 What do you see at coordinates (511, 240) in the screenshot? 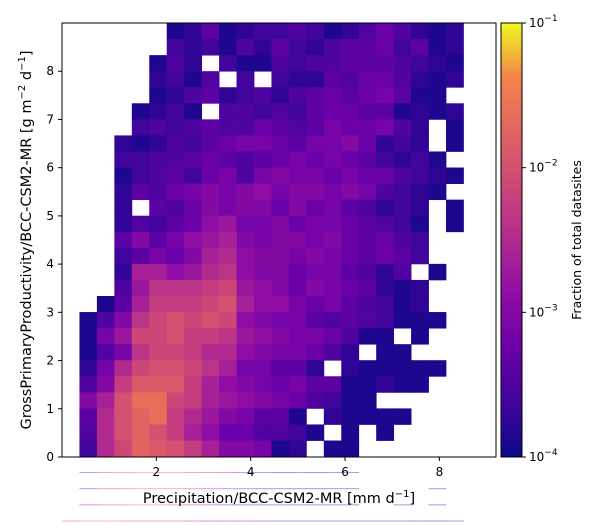
I see `colorbar` at bounding box center [511, 240].